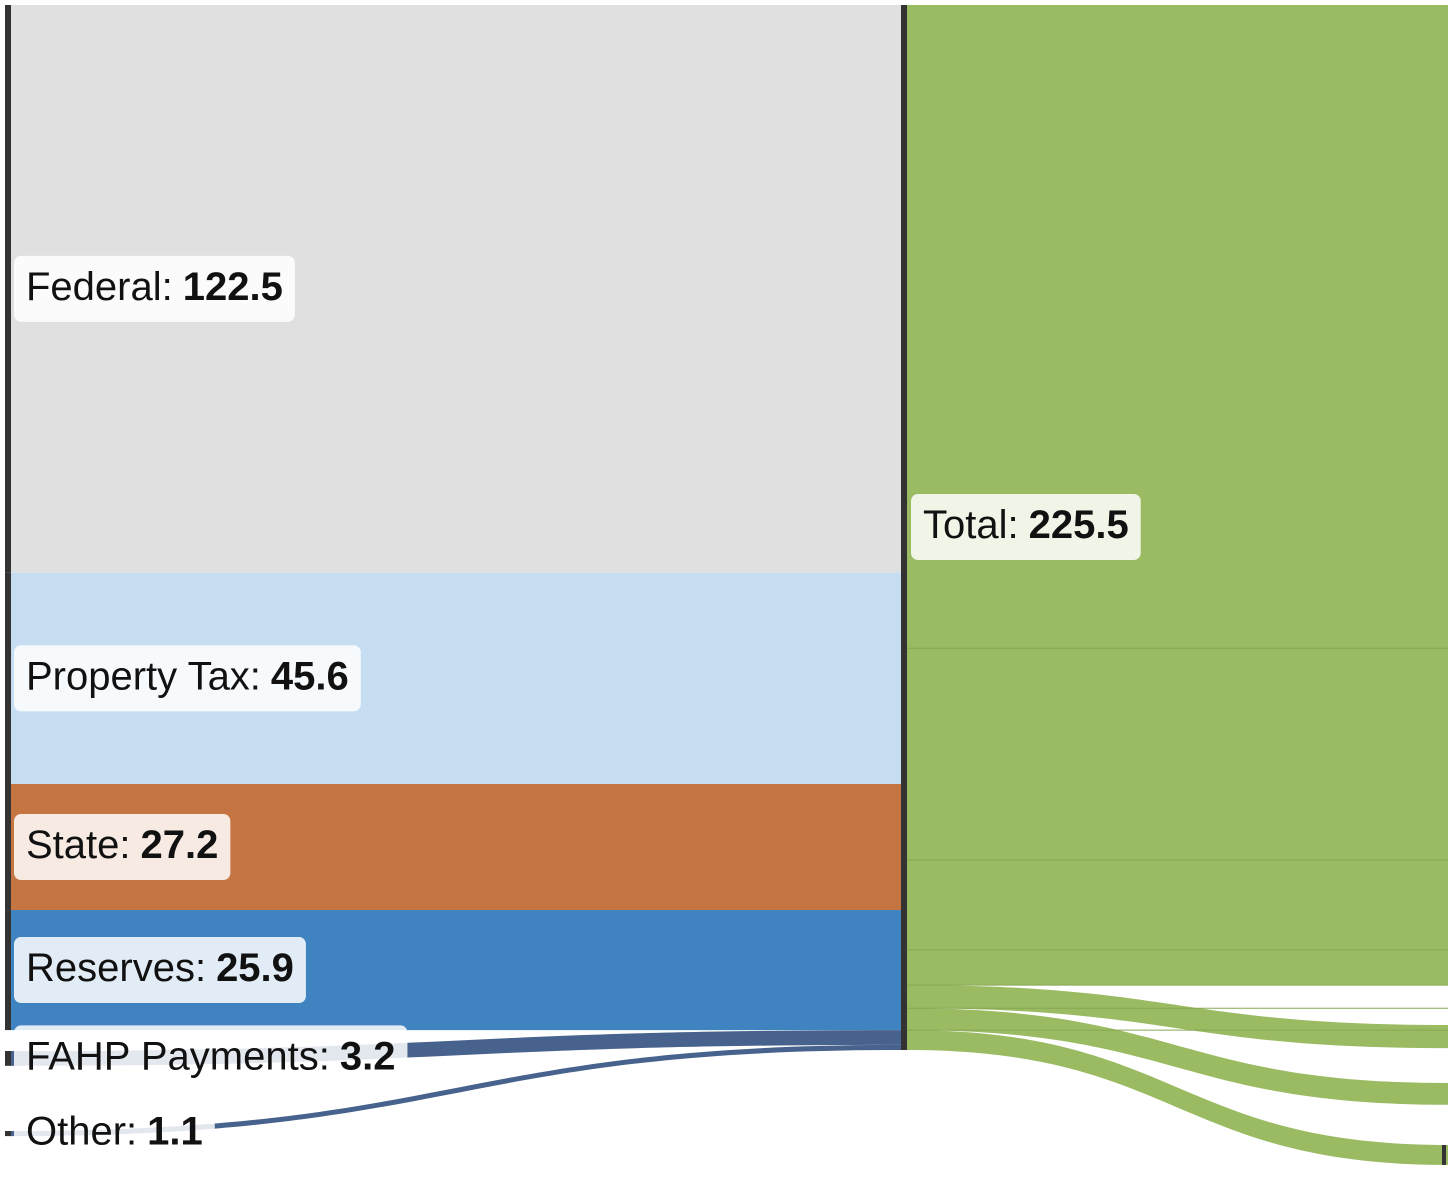 The image size is (1448, 1187). What do you see at coordinates (904, 527) in the screenshot?
I see `target-node` at bounding box center [904, 527].